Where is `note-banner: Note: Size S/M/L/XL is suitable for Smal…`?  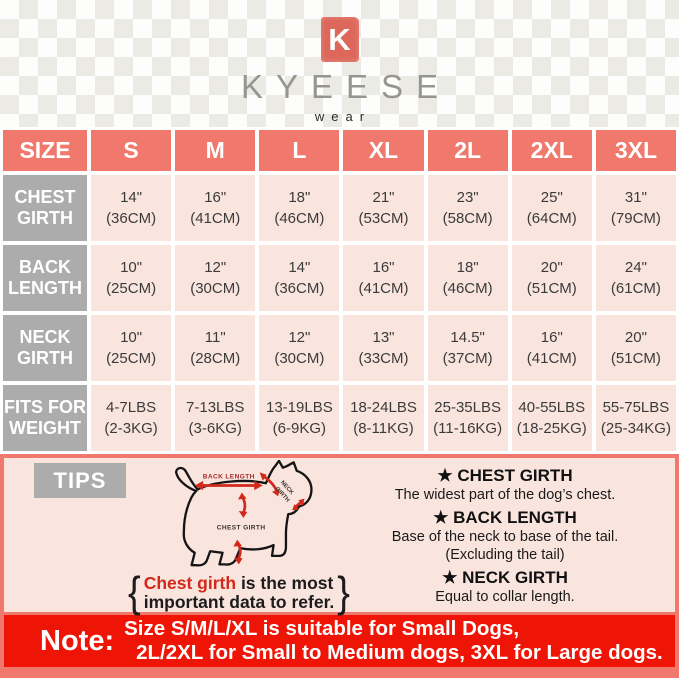
note-banner: Note: Size S/M/L/XL is suitable for Smal… is located at coordinates (339, 641).